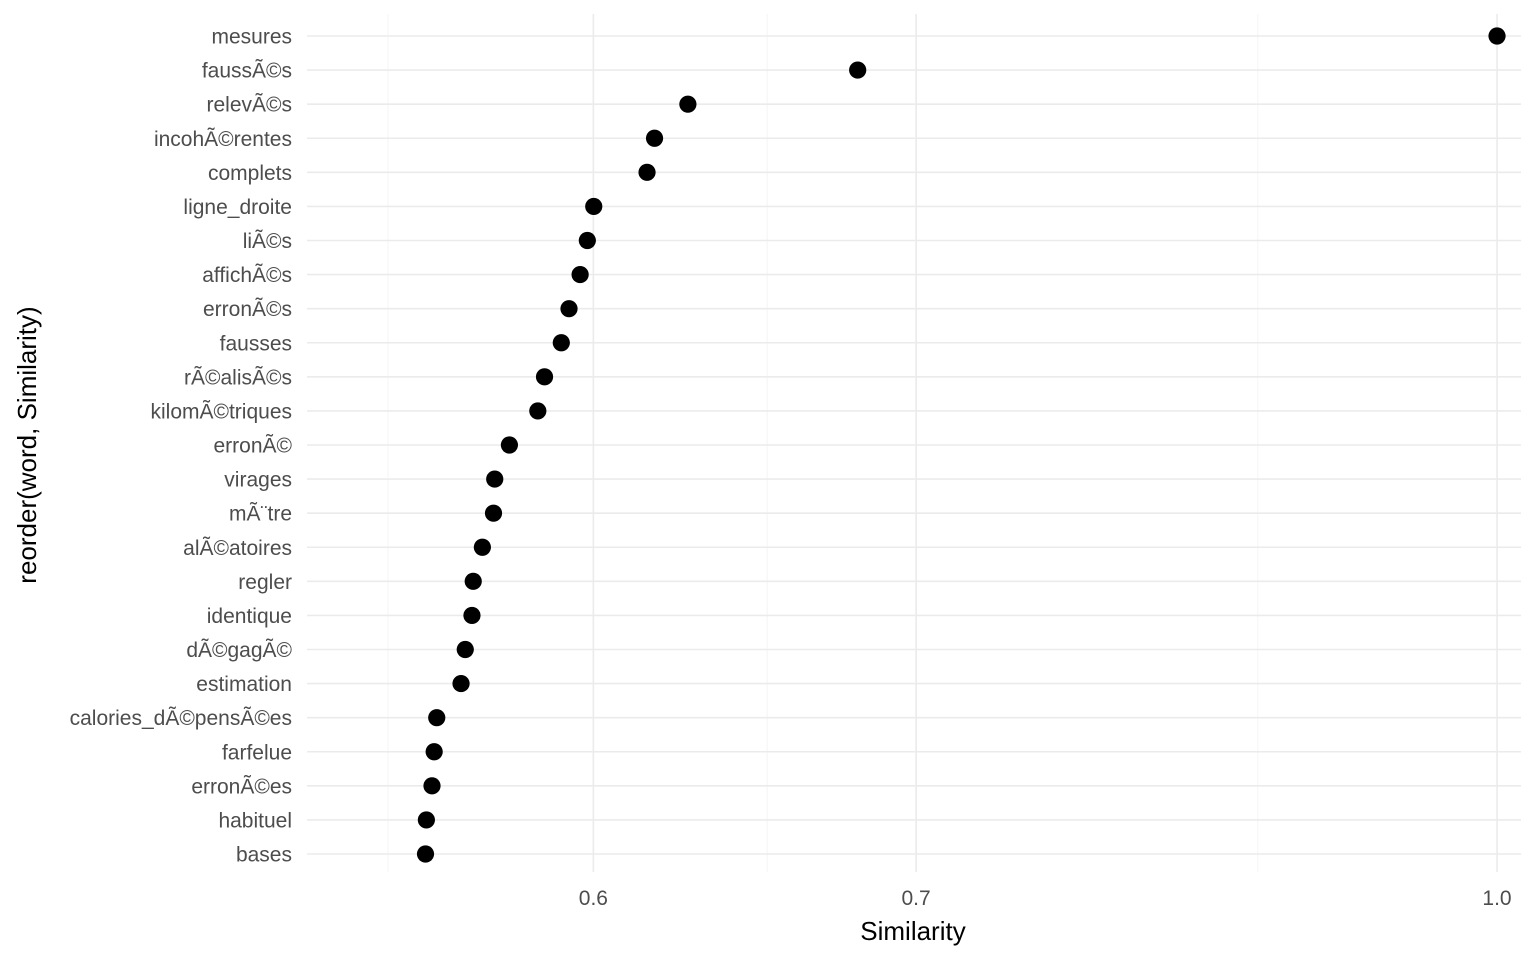 This screenshot has width=1536, height=960. Describe the element at coordinates (1496, 898) in the screenshot. I see `x-tick-label: 1.0` at that location.